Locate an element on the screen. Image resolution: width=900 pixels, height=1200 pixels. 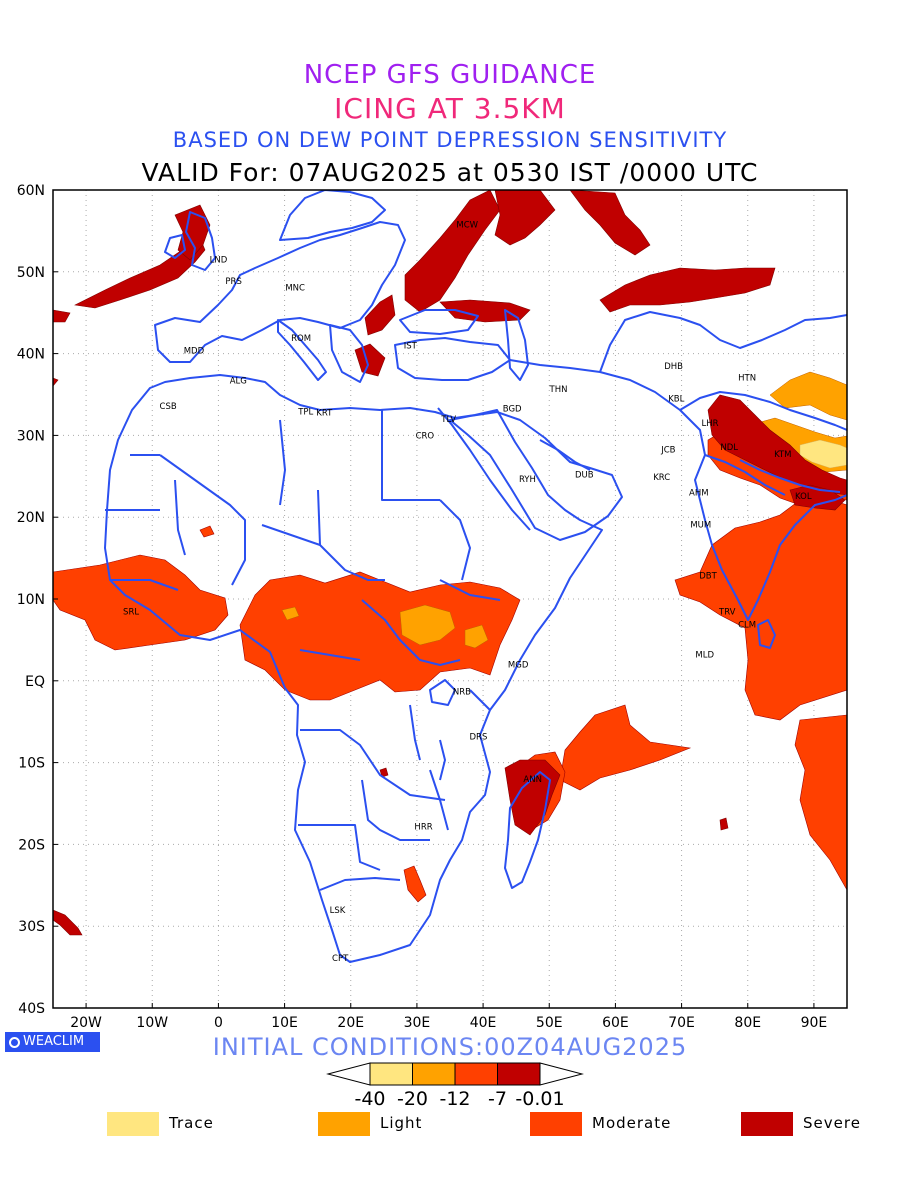
city-label: MCW is located at coordinates (467, 225).